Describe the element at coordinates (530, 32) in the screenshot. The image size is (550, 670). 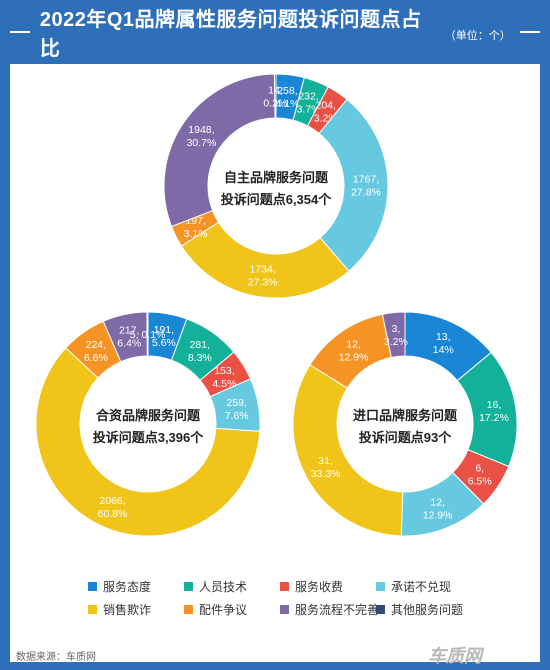
I see `title-right-rule` at that location.